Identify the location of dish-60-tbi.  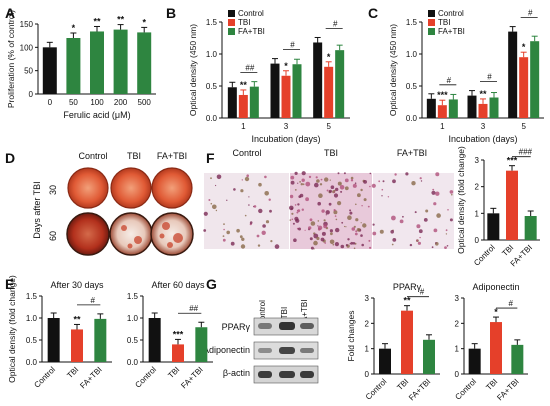
(131, 234).